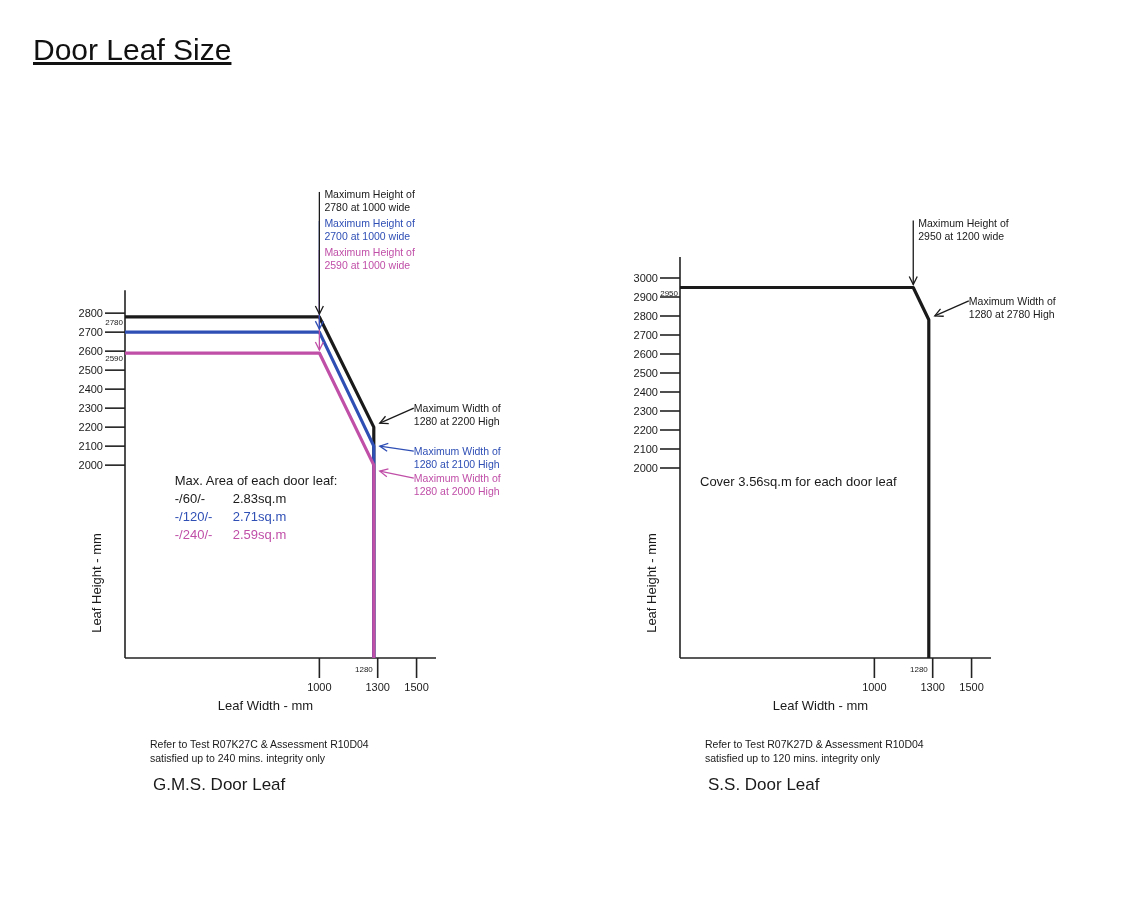  Describe the element at coordinates (219, 784) in the screenshot. I see `text: G.M.S. Door Leaf` at that location.